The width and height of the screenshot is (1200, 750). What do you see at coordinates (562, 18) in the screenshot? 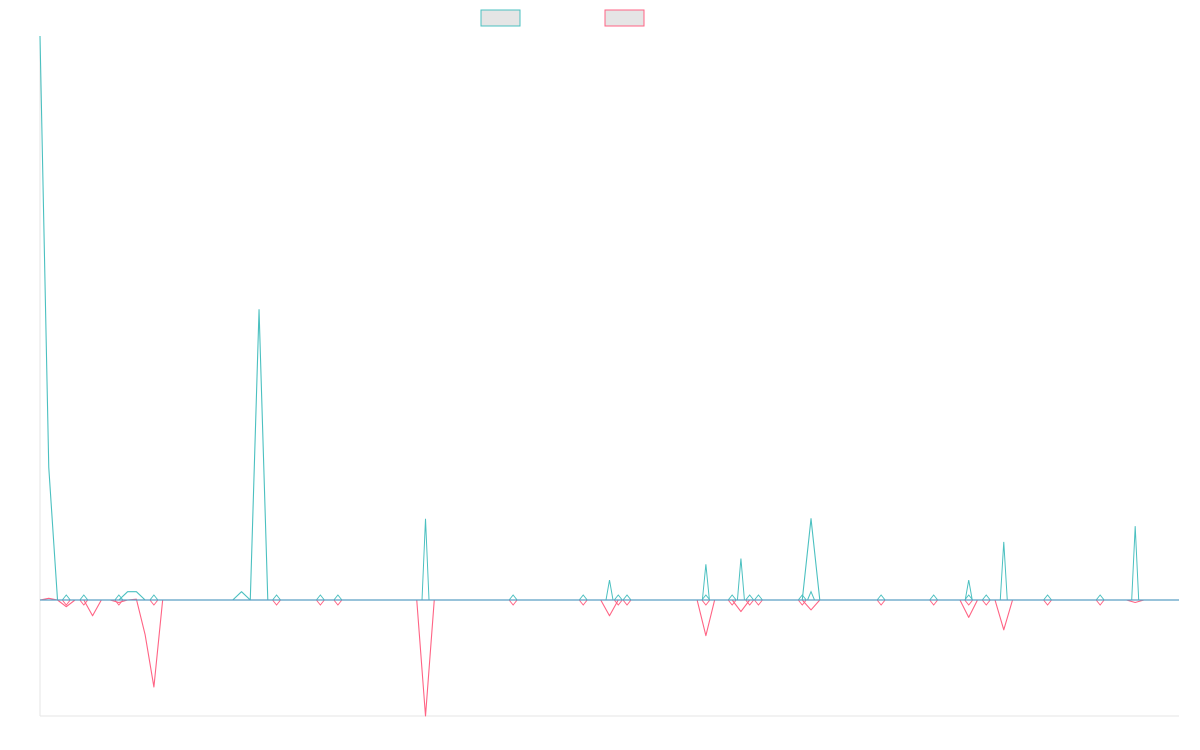
I see `legend` at bounding box center [562, 18].